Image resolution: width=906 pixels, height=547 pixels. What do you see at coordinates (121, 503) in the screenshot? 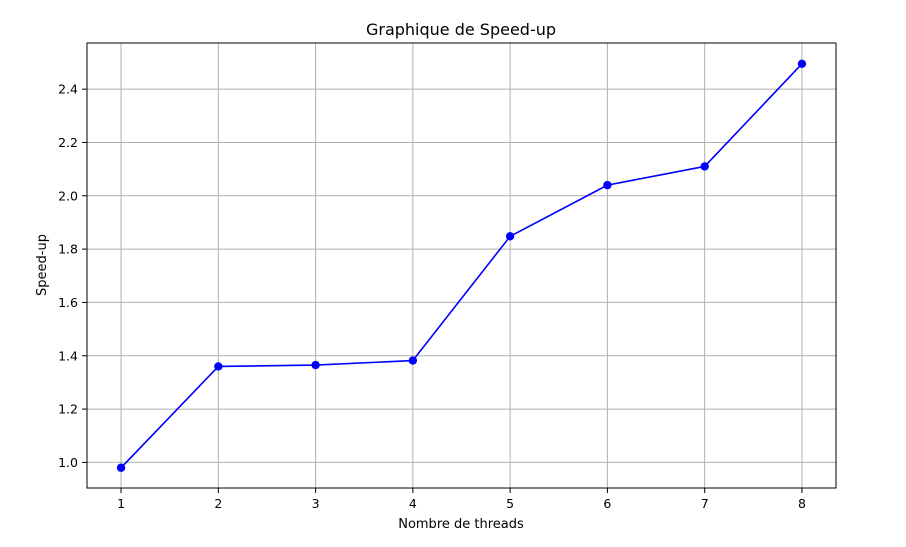
I see `x-tick-label: 1` at bounding box center [121, 503].